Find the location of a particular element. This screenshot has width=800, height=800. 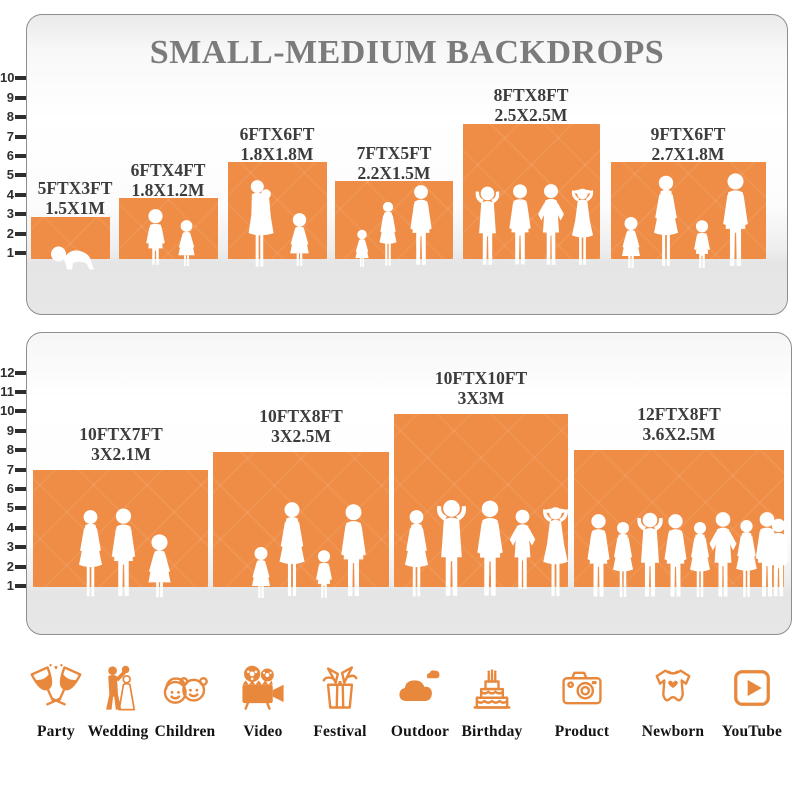

ruler-tick-bottom-2: 2 is located at coordinates (13, 567).